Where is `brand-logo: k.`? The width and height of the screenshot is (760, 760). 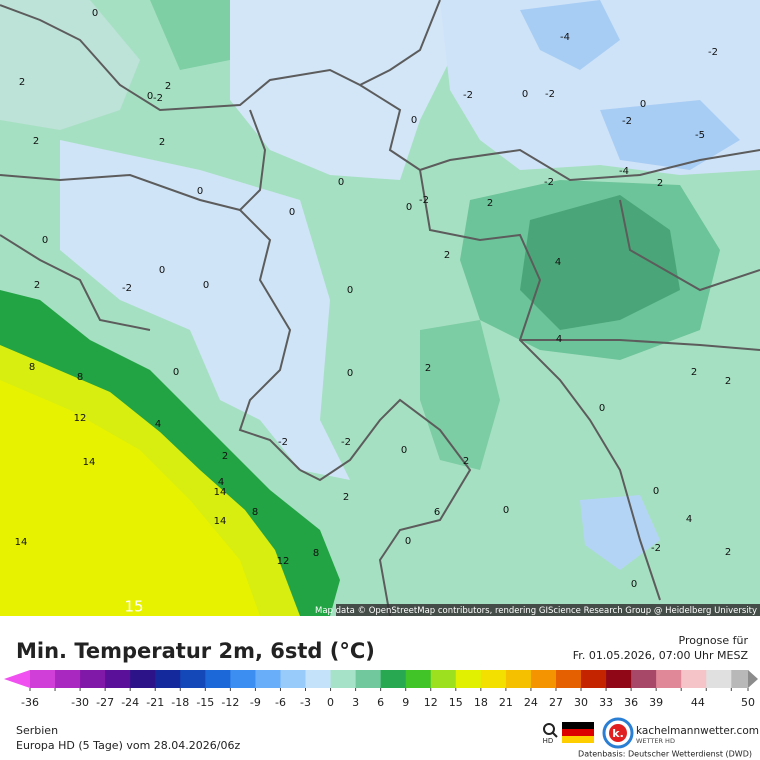
brand-logo: k. is located at coordinates (618, 733).